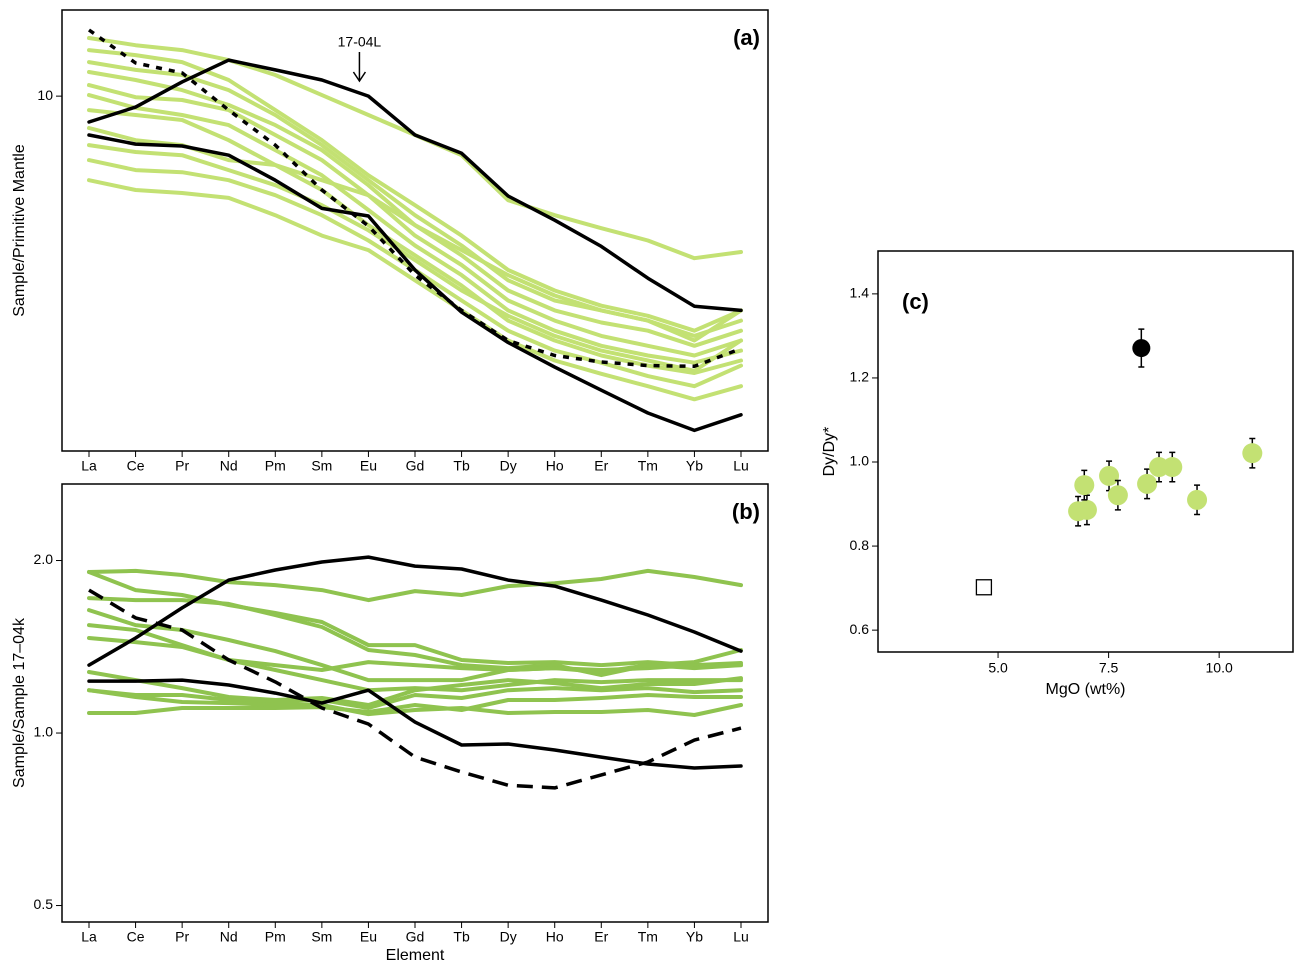 The height and width of the screenshot is (965, 1310). I want to click on x-tick-label: 10.0, so click(1219, 668).